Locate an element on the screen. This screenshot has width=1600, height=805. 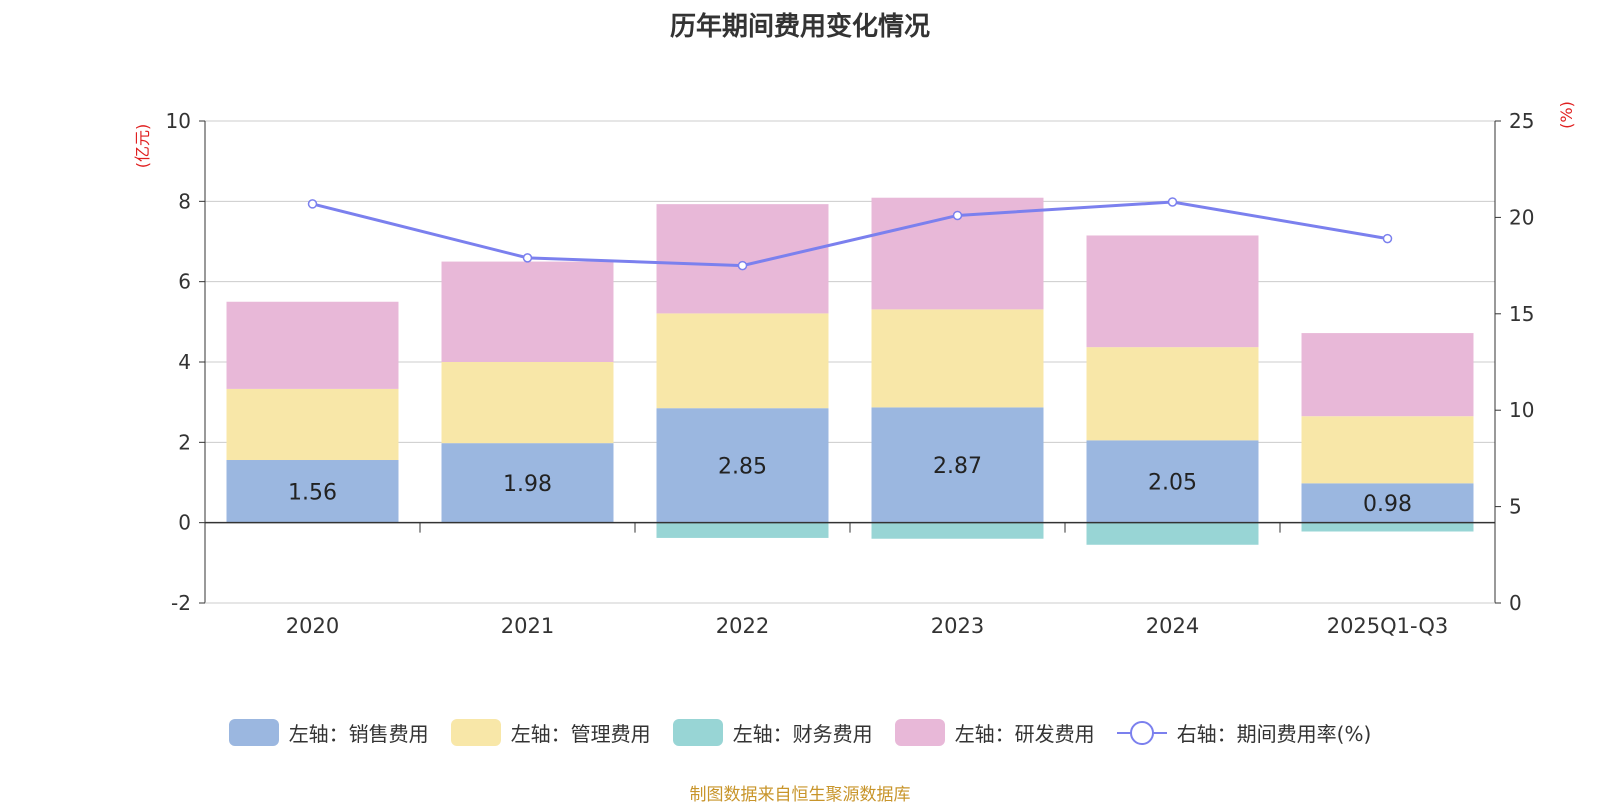
data-source-note: 制图数据来自恒生聚源数据库 is located at coordinates (800, 795).